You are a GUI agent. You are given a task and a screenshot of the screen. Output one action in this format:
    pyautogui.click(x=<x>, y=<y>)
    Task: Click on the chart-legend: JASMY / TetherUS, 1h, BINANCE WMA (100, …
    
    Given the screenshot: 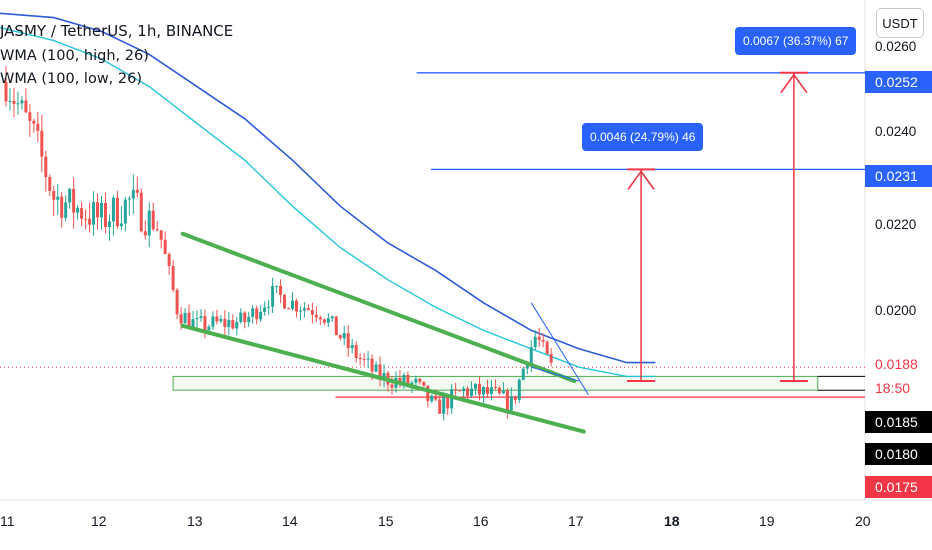 What is the action you would take?
    pyautogui.click(x=116, y=56)
    